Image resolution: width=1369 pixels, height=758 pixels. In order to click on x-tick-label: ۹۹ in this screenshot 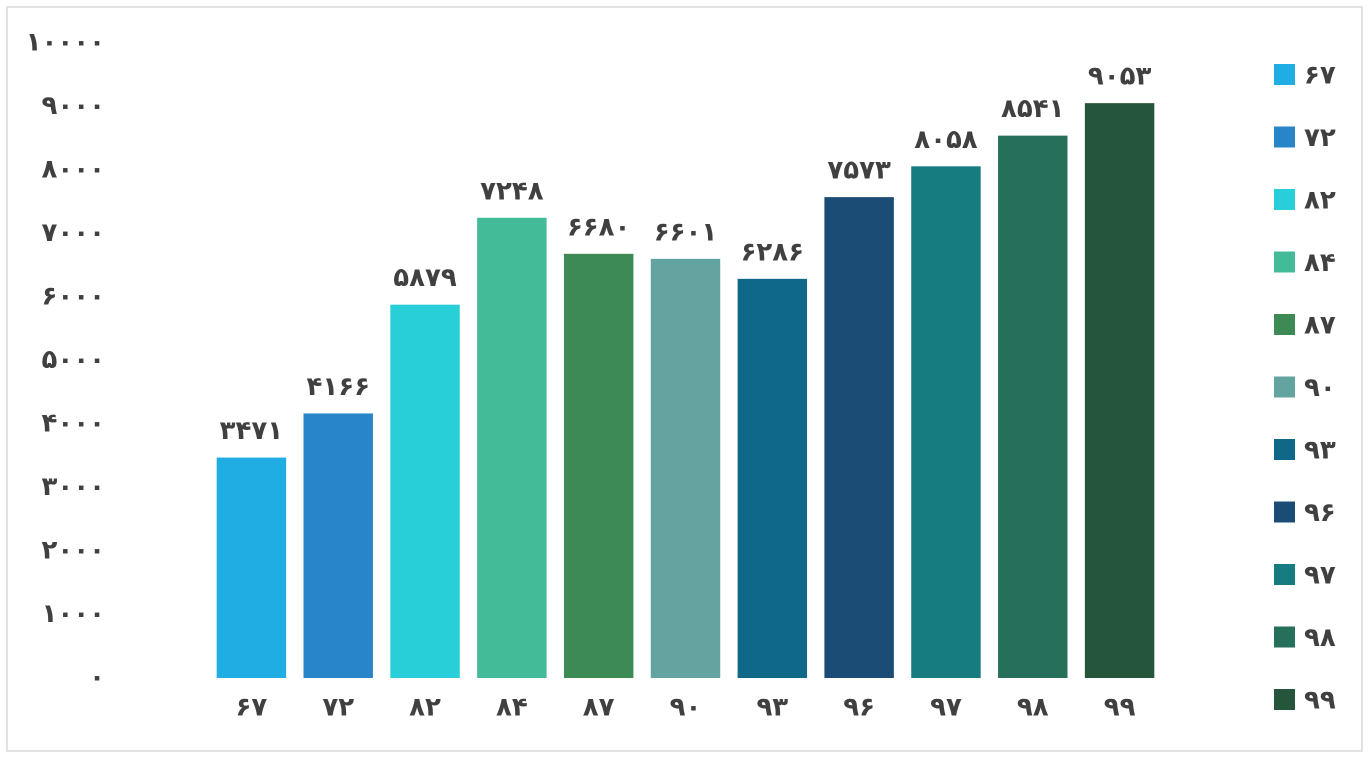, I will do `click(1120, 708)`.